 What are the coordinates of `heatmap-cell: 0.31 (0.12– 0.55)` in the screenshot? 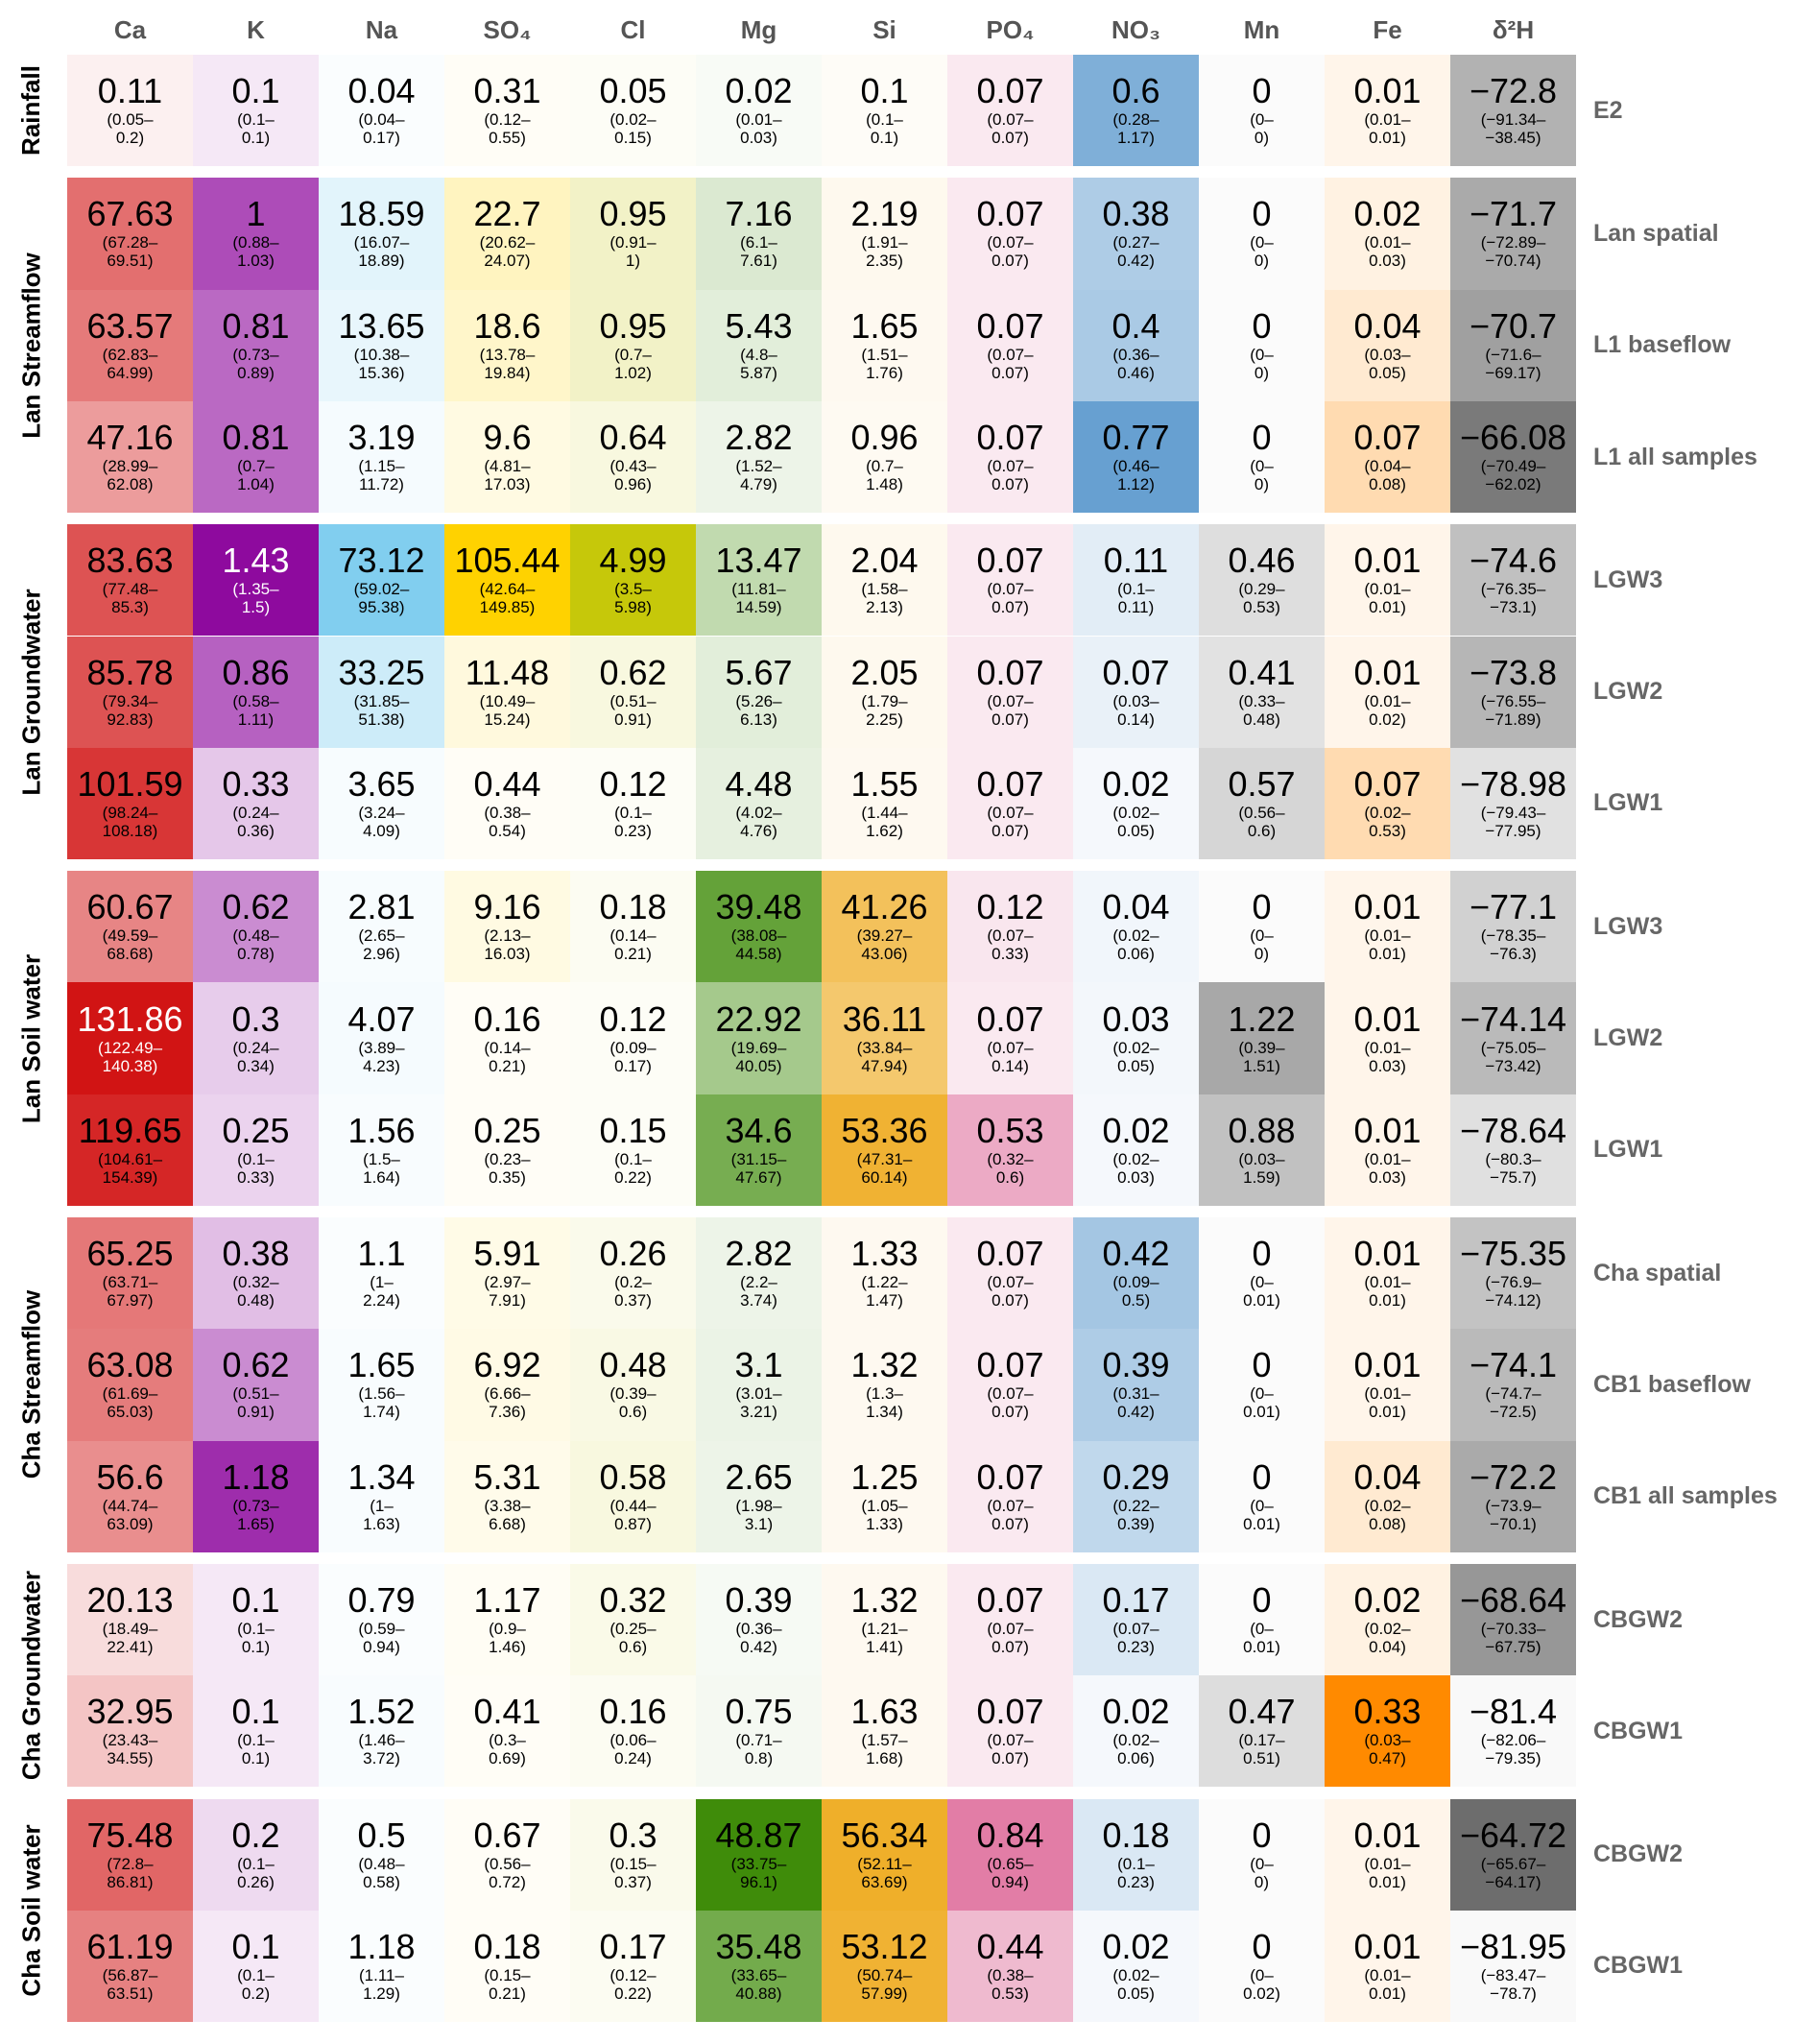 It's located at (507, 111).